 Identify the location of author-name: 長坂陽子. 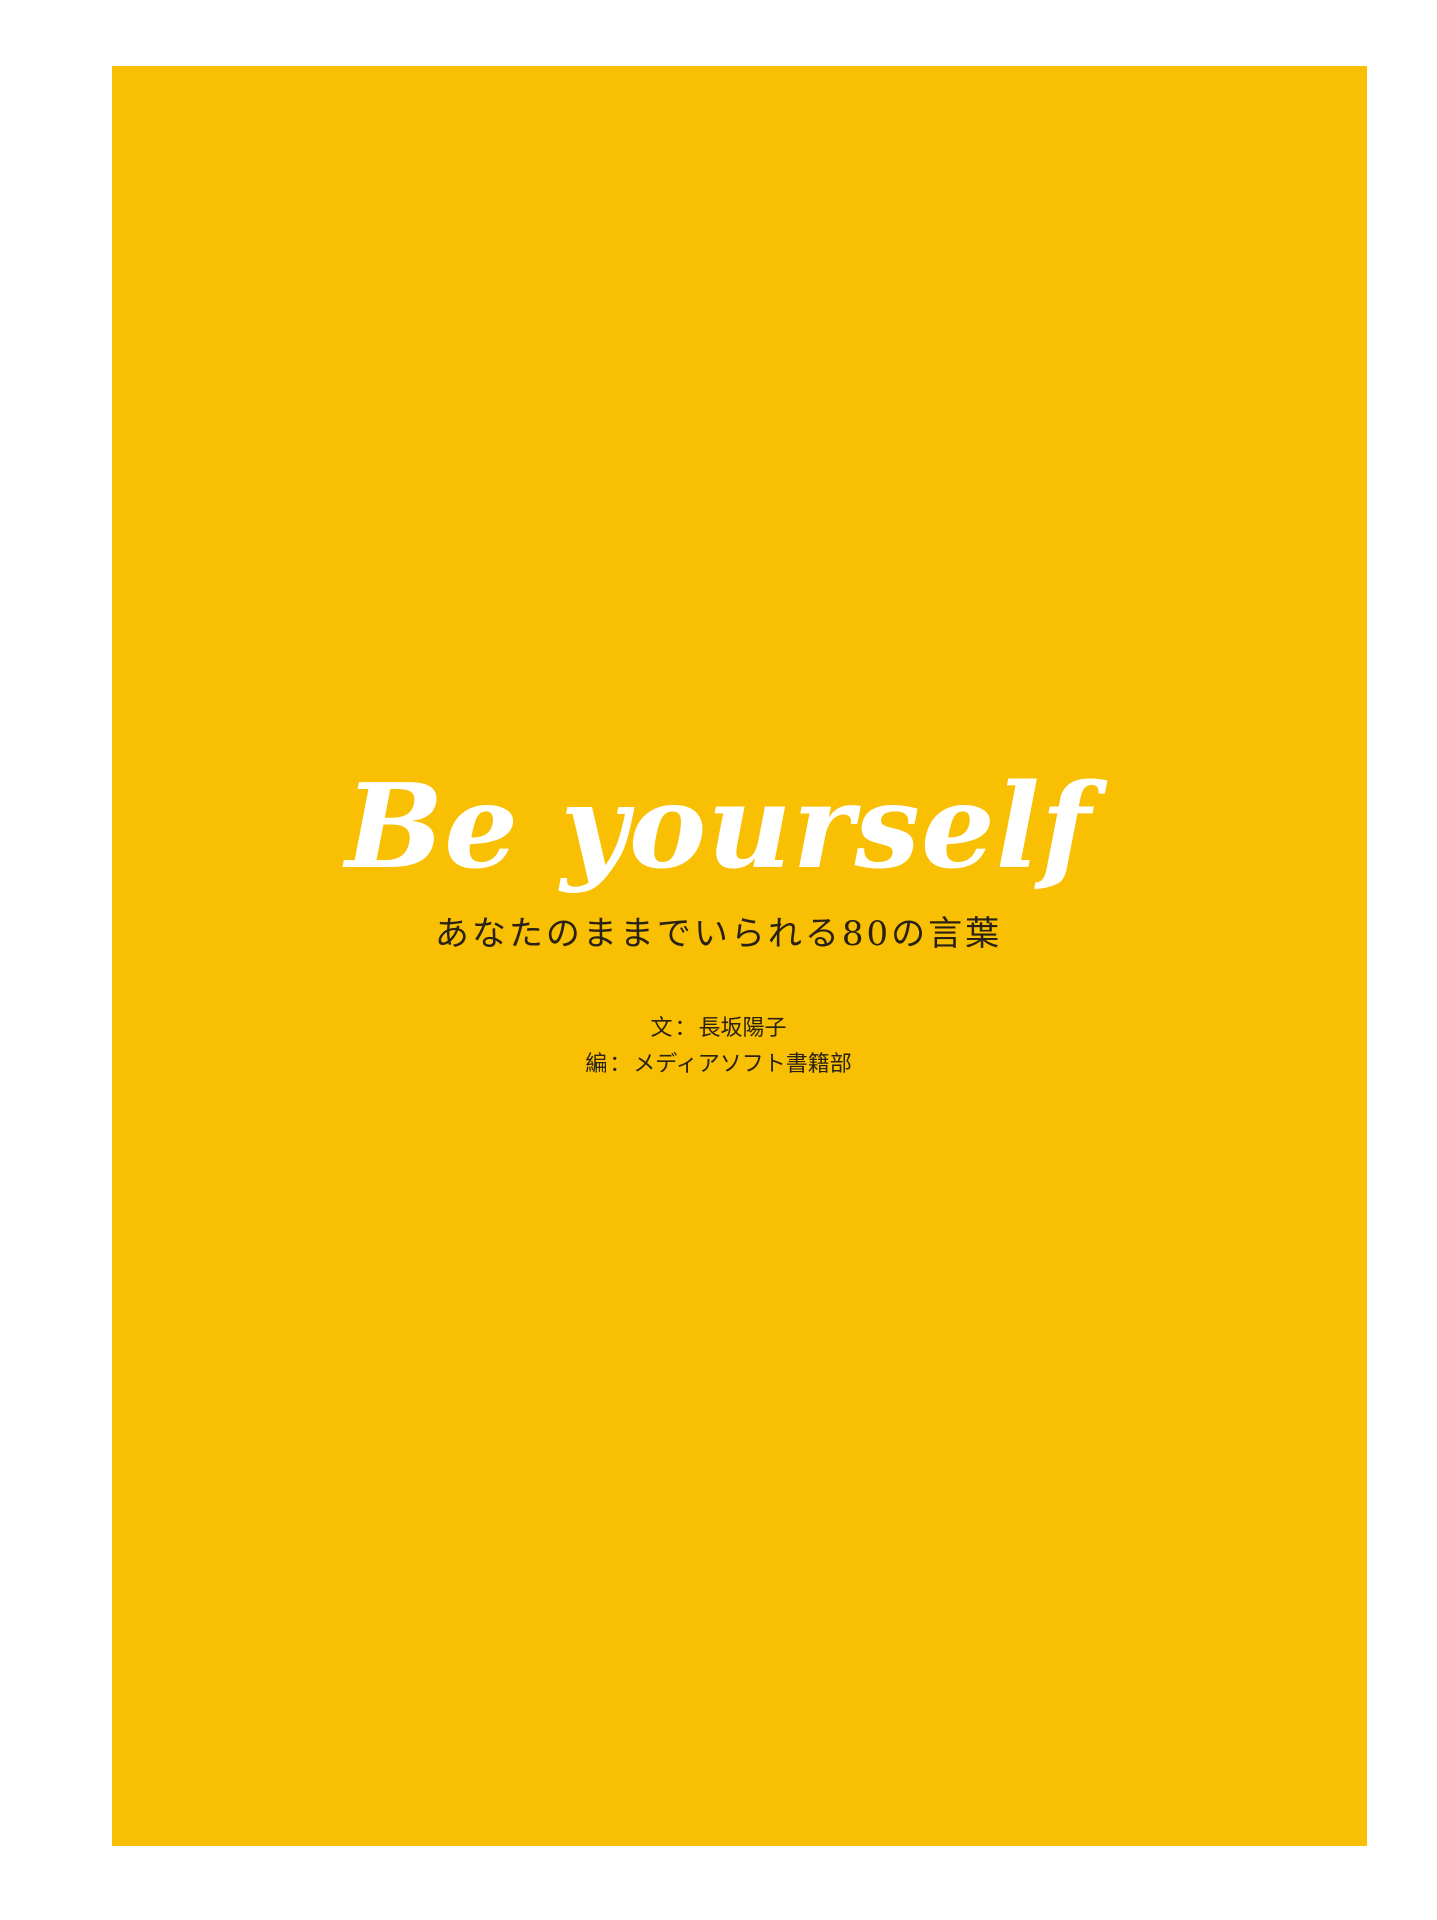
(743, 1028).